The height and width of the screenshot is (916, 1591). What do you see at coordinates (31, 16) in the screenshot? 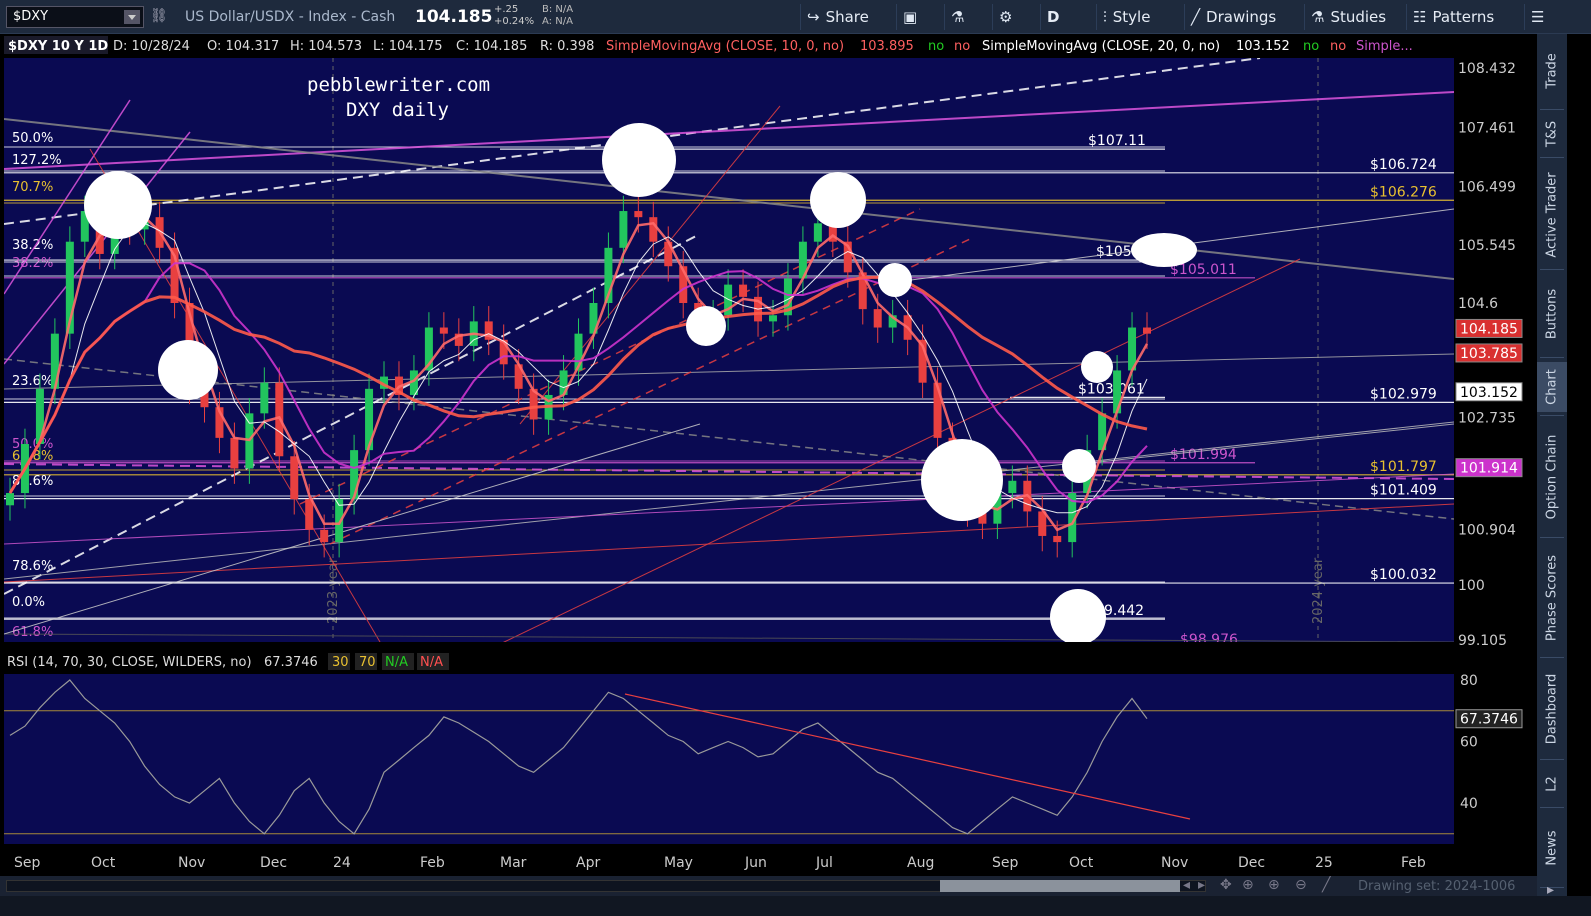
I see `symbol-value: $DXY` at bounding box center [31, 16].